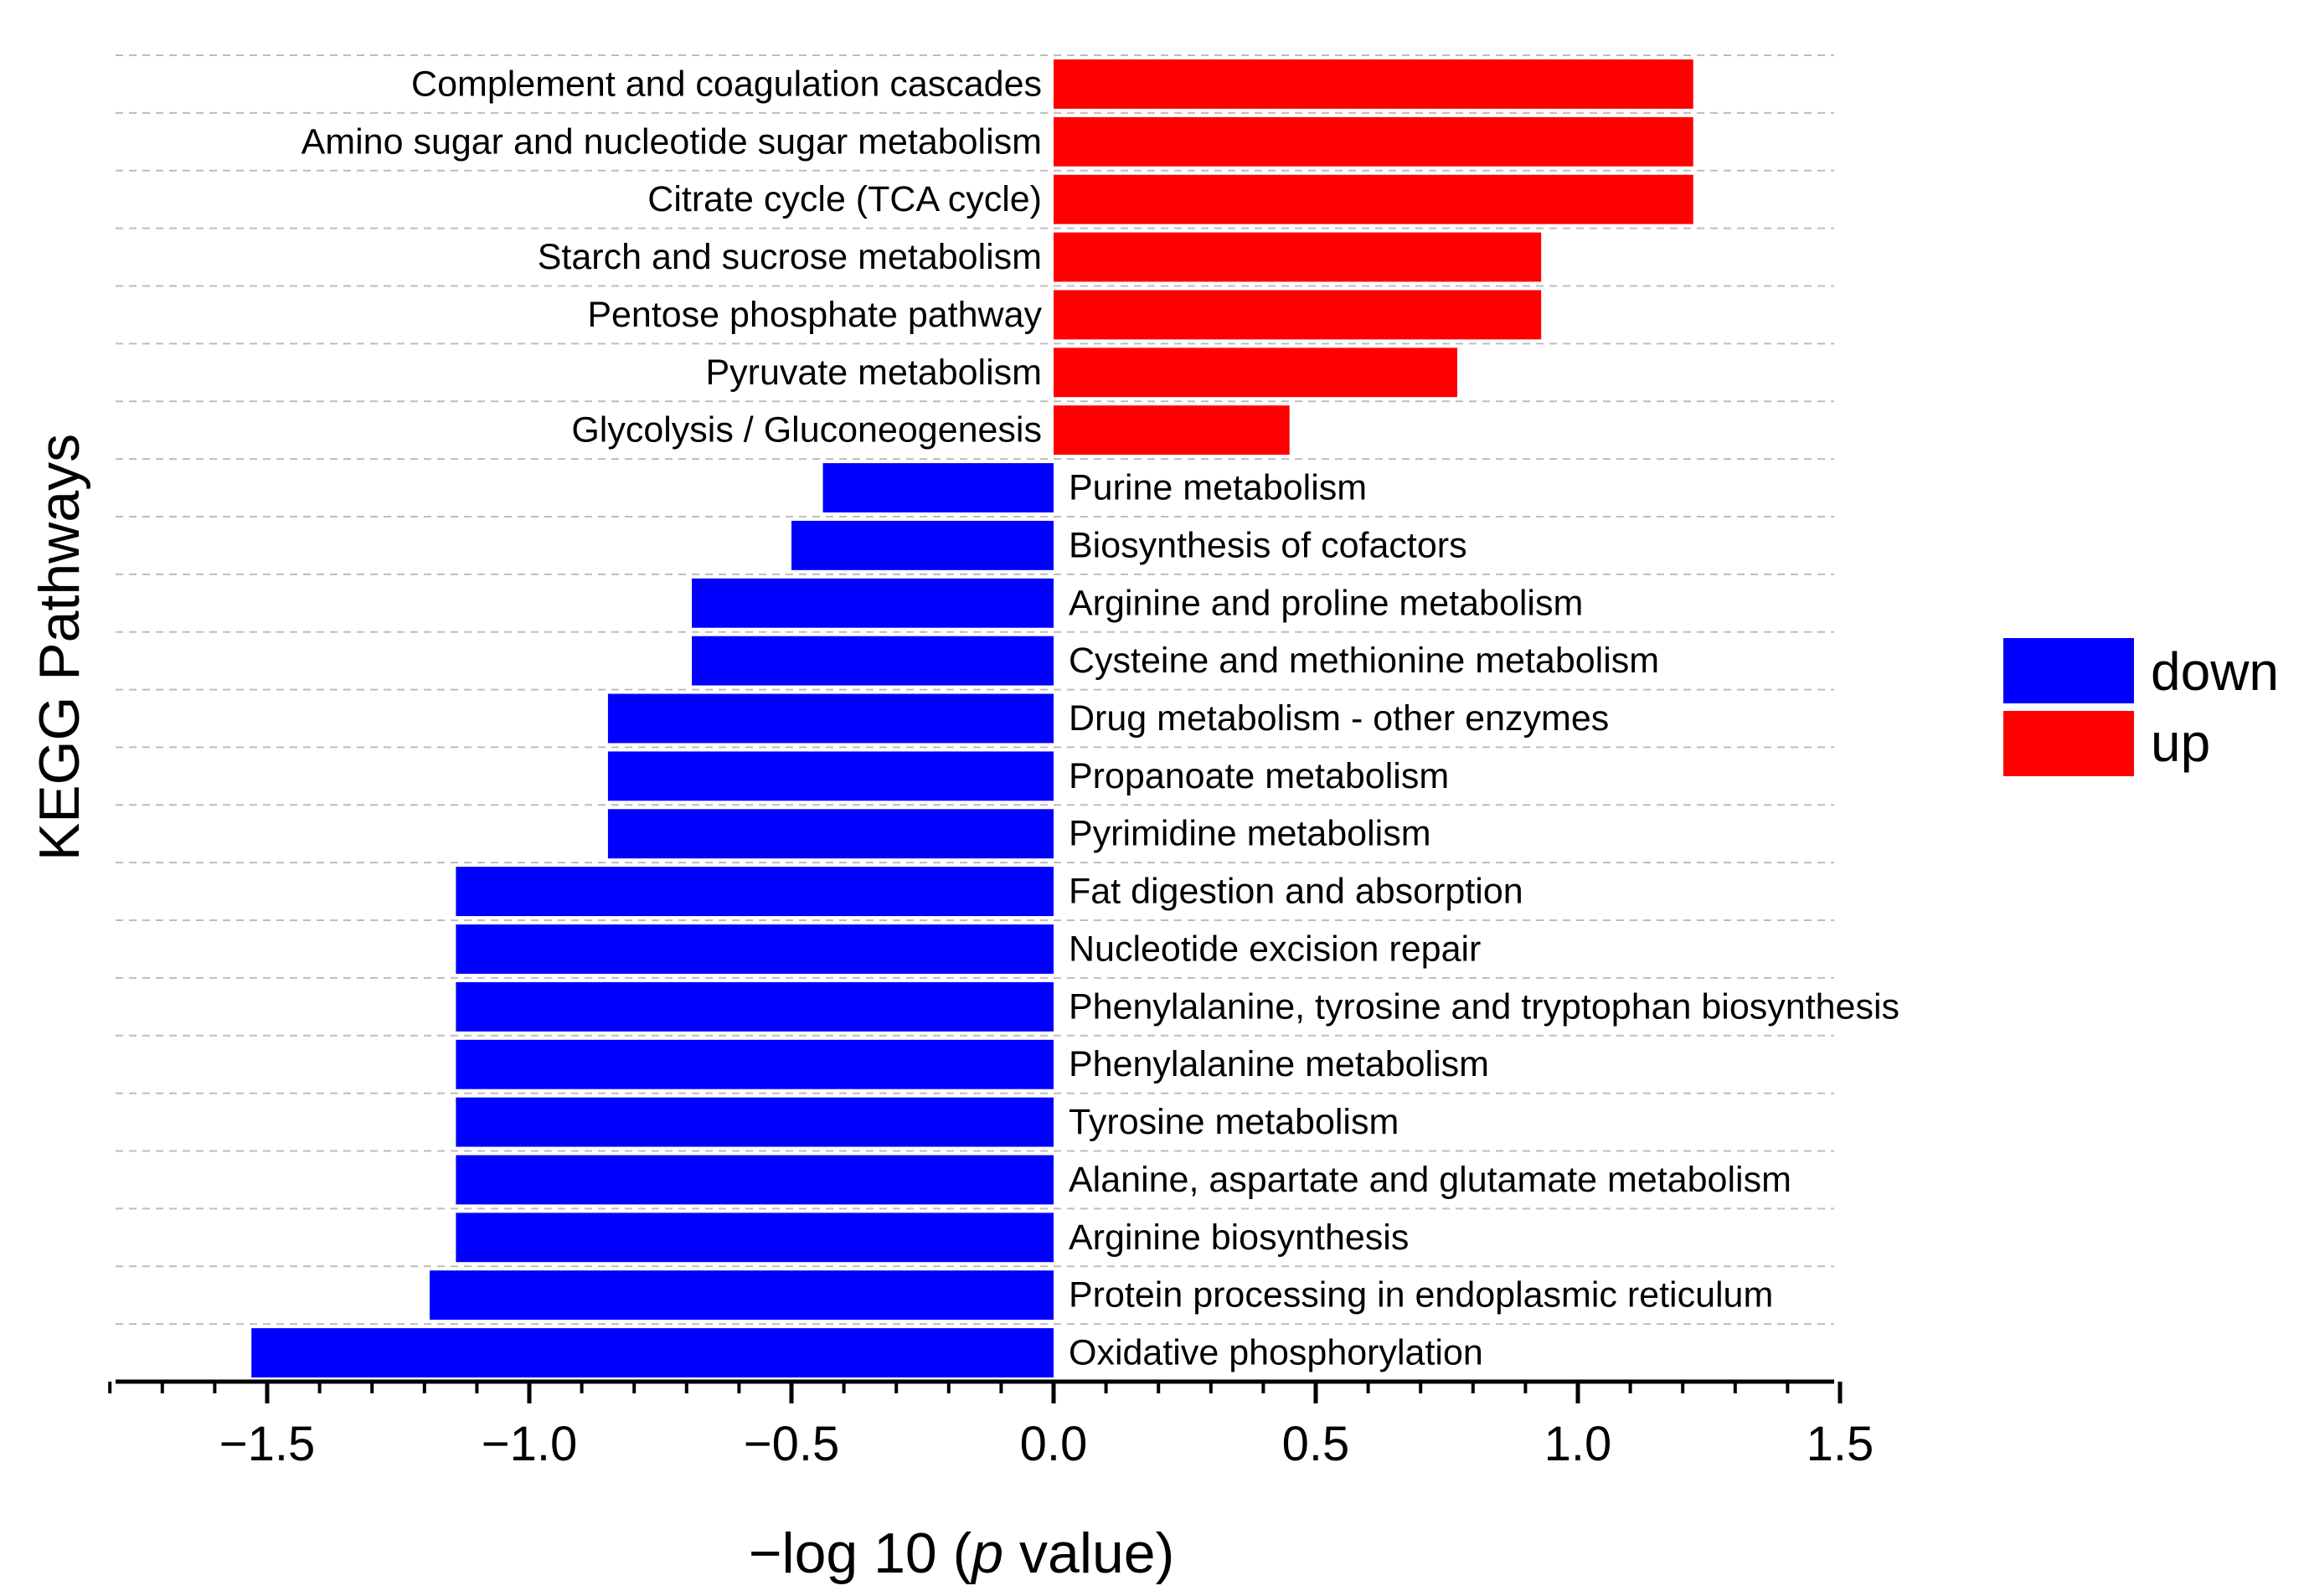  I want to click on y-axis-title: KEGG Pathways, so click(59, 647).